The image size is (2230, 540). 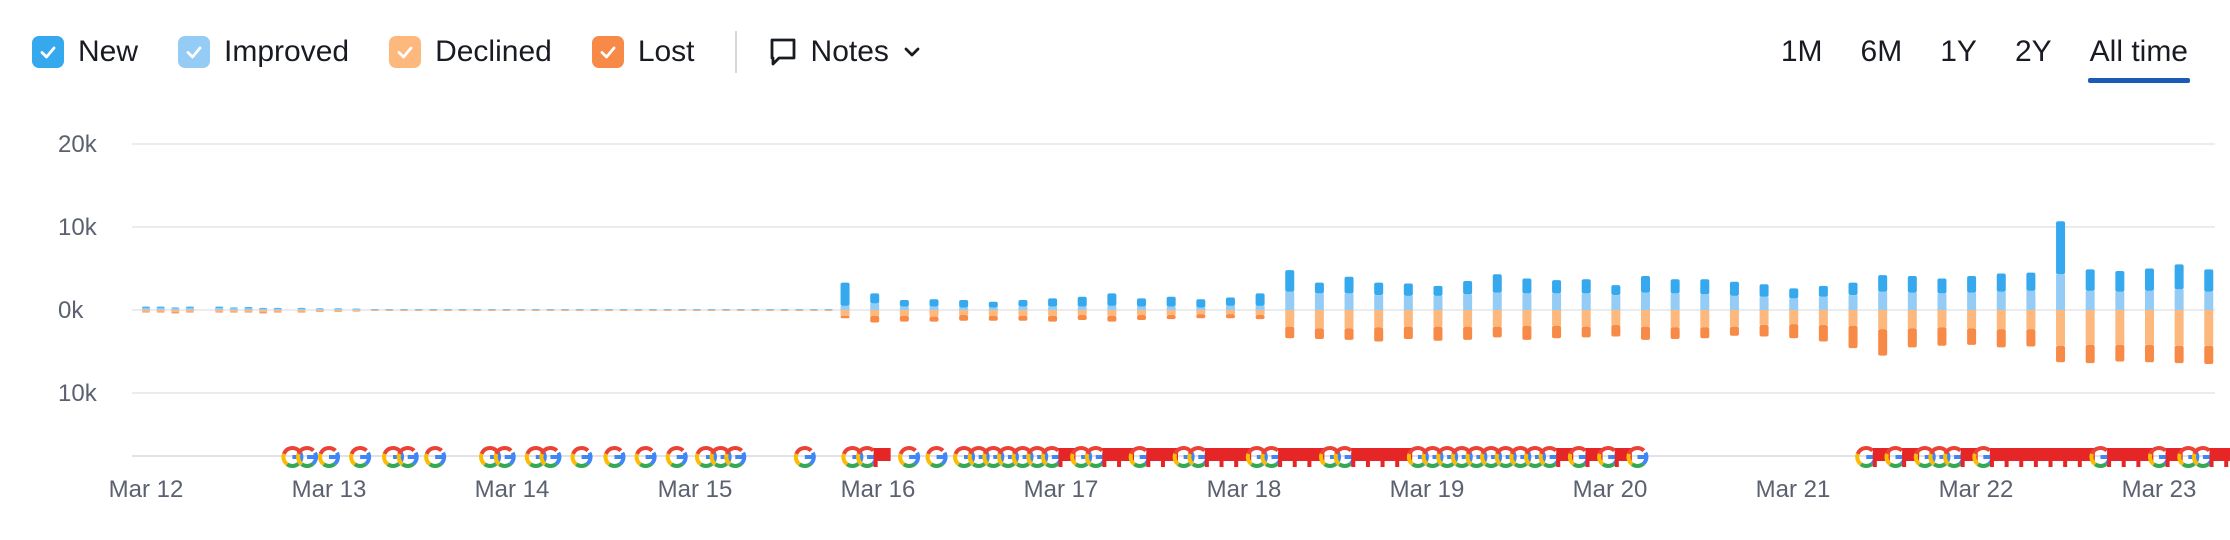 What do you see at coordinates (263, 52) in the screenshot?
I see `legend-improved: Improved` at bounding box center [263, 52].